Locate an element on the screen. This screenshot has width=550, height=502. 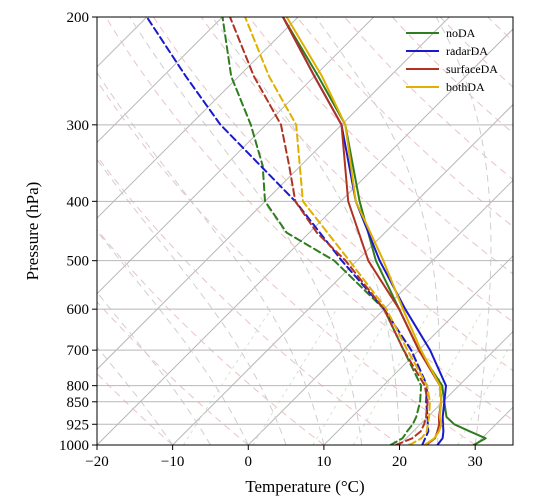
y-tick-label: 800 is located at coordinates (78, 387).